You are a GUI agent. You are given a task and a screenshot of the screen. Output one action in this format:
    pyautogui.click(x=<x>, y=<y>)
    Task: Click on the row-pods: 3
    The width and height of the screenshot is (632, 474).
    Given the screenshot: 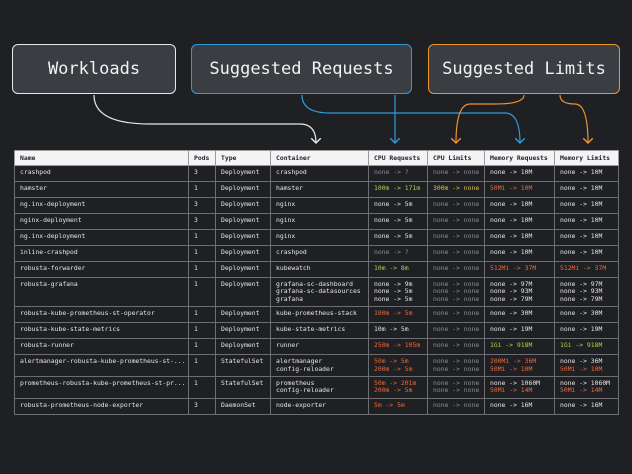 What is the action you would take?
    pyautogui.click(x=202, y=221)
    